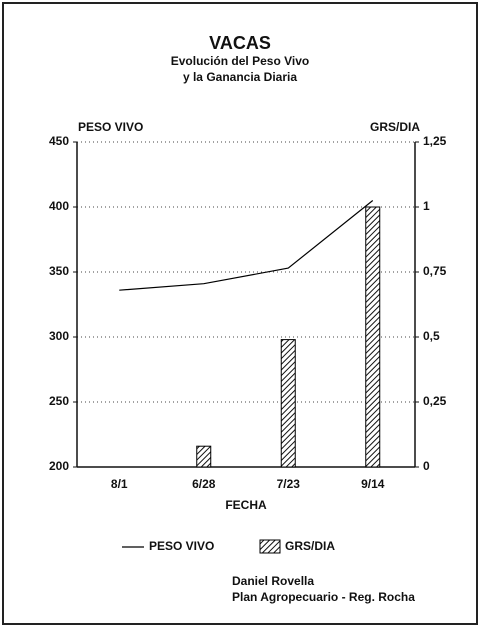 Image resolution: width=481 pixels, height=628 pixels. I want to click on subtitle: y la Ganancia Diaria, so click(240, 77).